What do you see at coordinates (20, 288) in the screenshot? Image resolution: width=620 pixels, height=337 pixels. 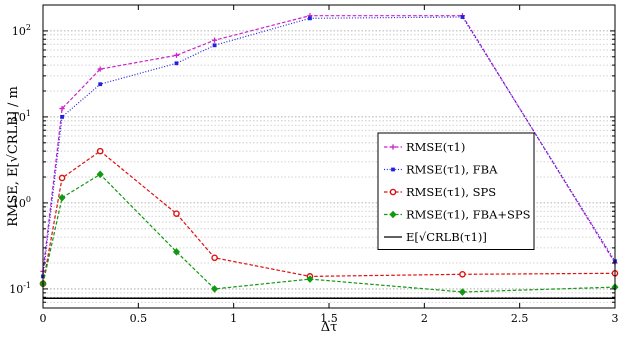 I see `y-tick-label: 10⁻¹` at bounding box center [20, 288].